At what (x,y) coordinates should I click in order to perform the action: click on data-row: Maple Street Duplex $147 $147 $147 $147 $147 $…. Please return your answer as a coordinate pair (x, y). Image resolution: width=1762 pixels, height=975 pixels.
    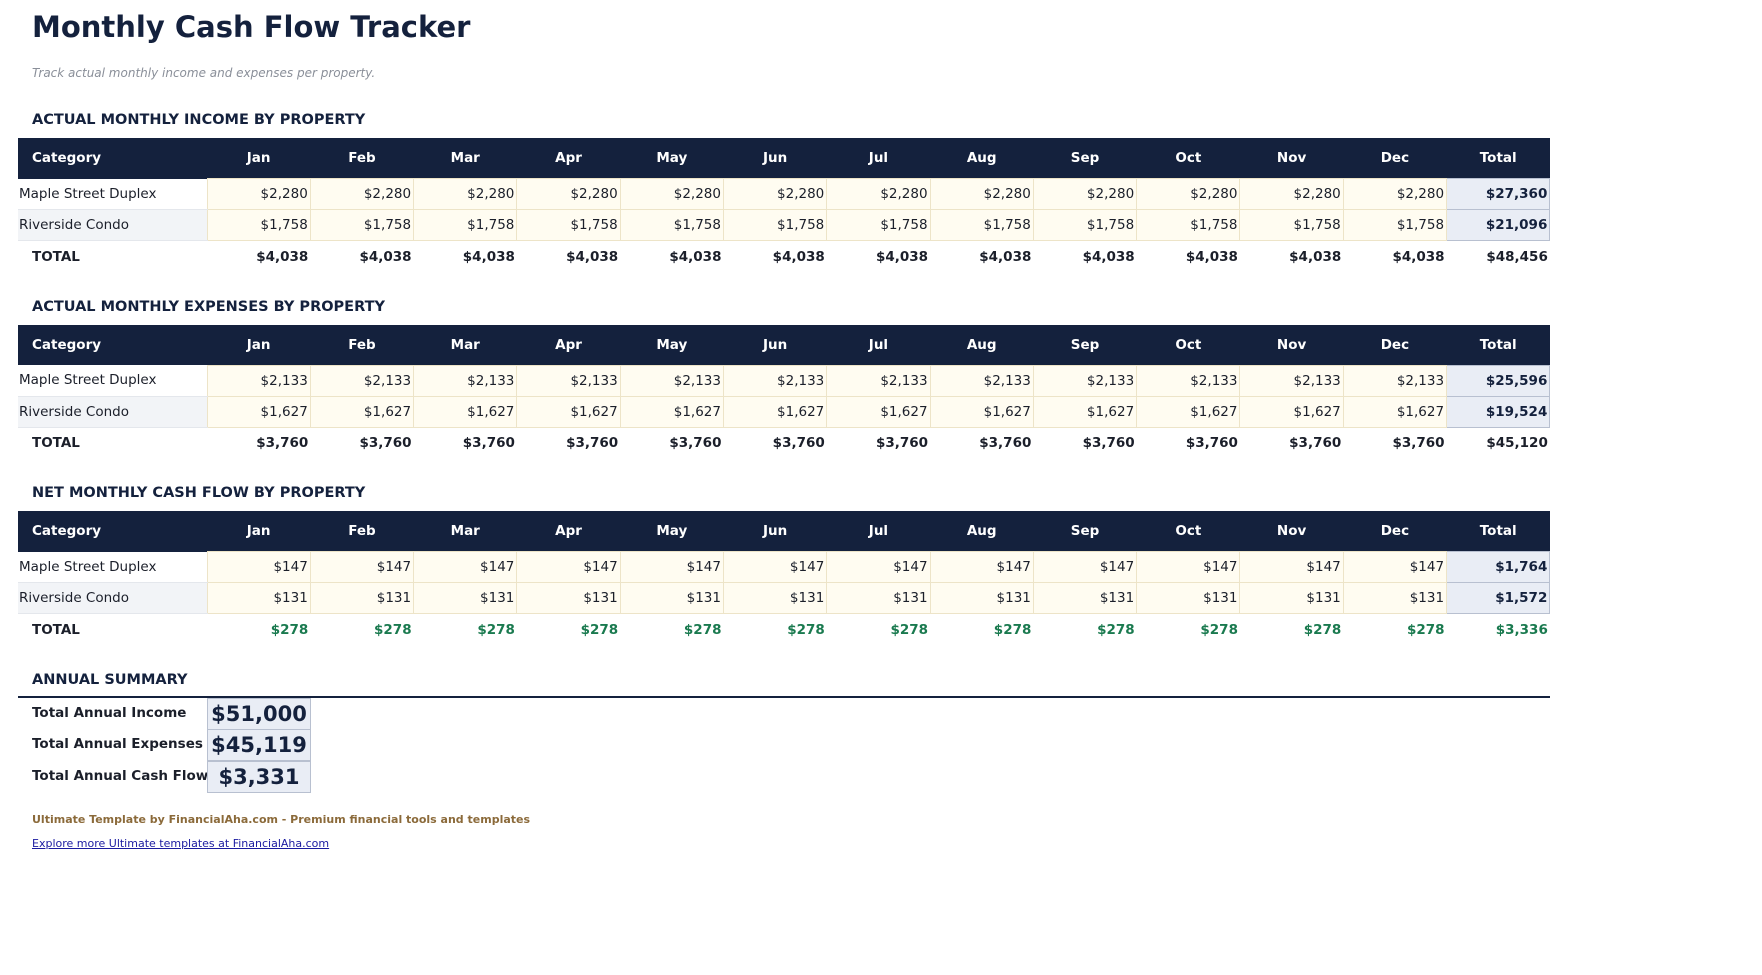
    Looking at the image, I should click on (784, 567).